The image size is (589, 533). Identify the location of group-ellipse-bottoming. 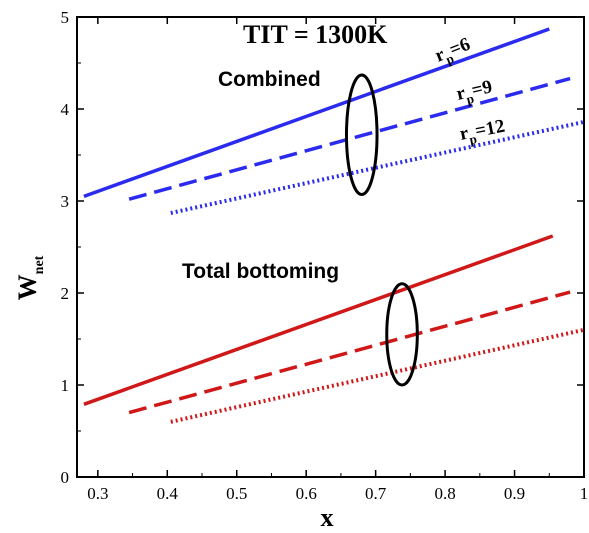
(402, 334).